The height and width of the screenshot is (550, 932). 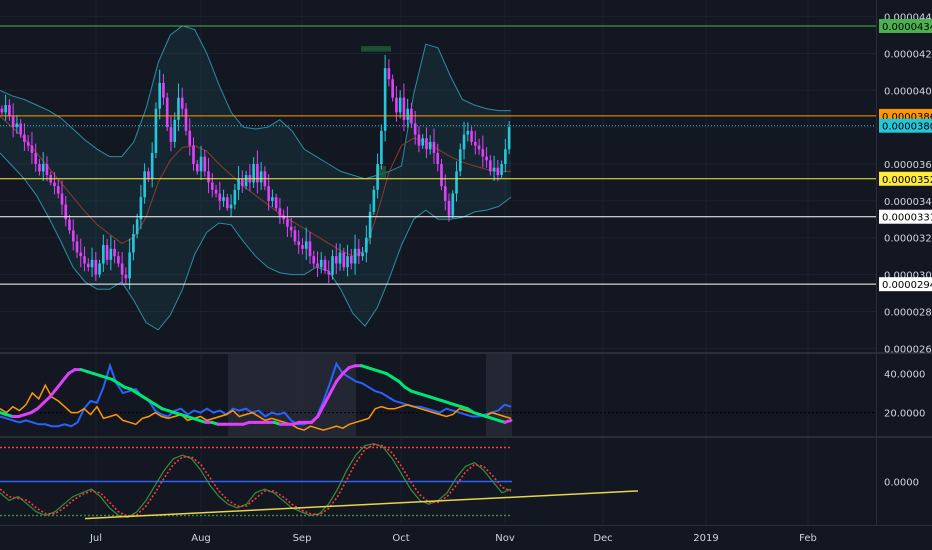 I want to click on stochastic-rsi-pane, so click(x=319, y=481).